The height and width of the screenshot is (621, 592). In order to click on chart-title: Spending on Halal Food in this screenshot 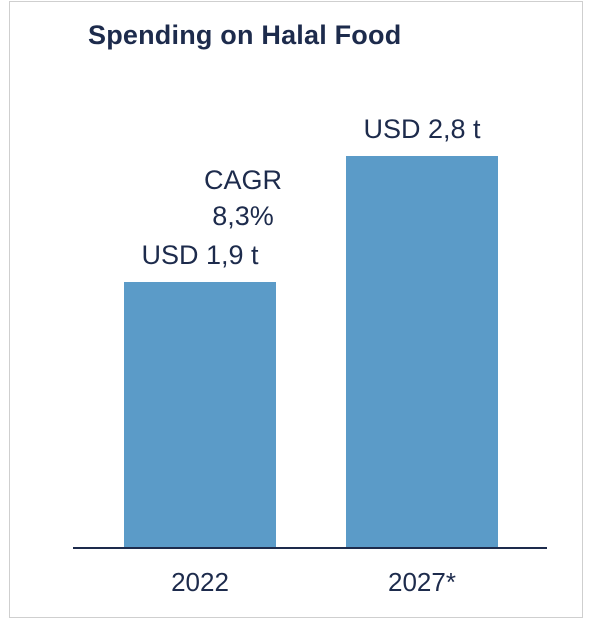, I will do `click(245, 35)`.